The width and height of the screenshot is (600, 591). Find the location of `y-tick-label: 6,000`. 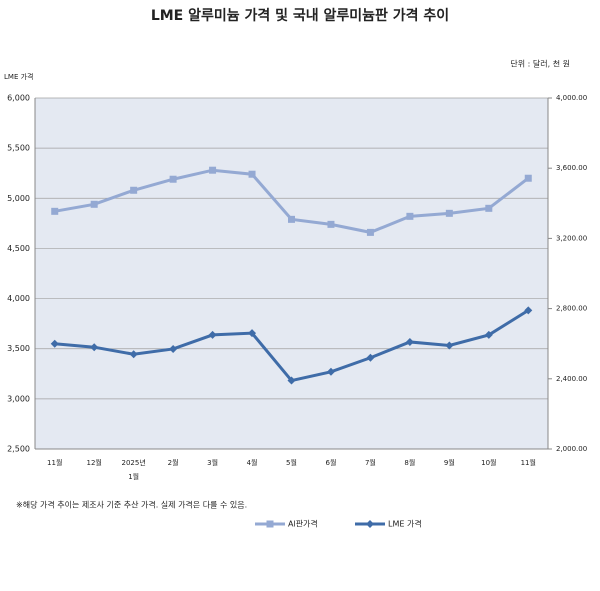

y-tick-label: 6,000 is located at coordinates (18, 98).